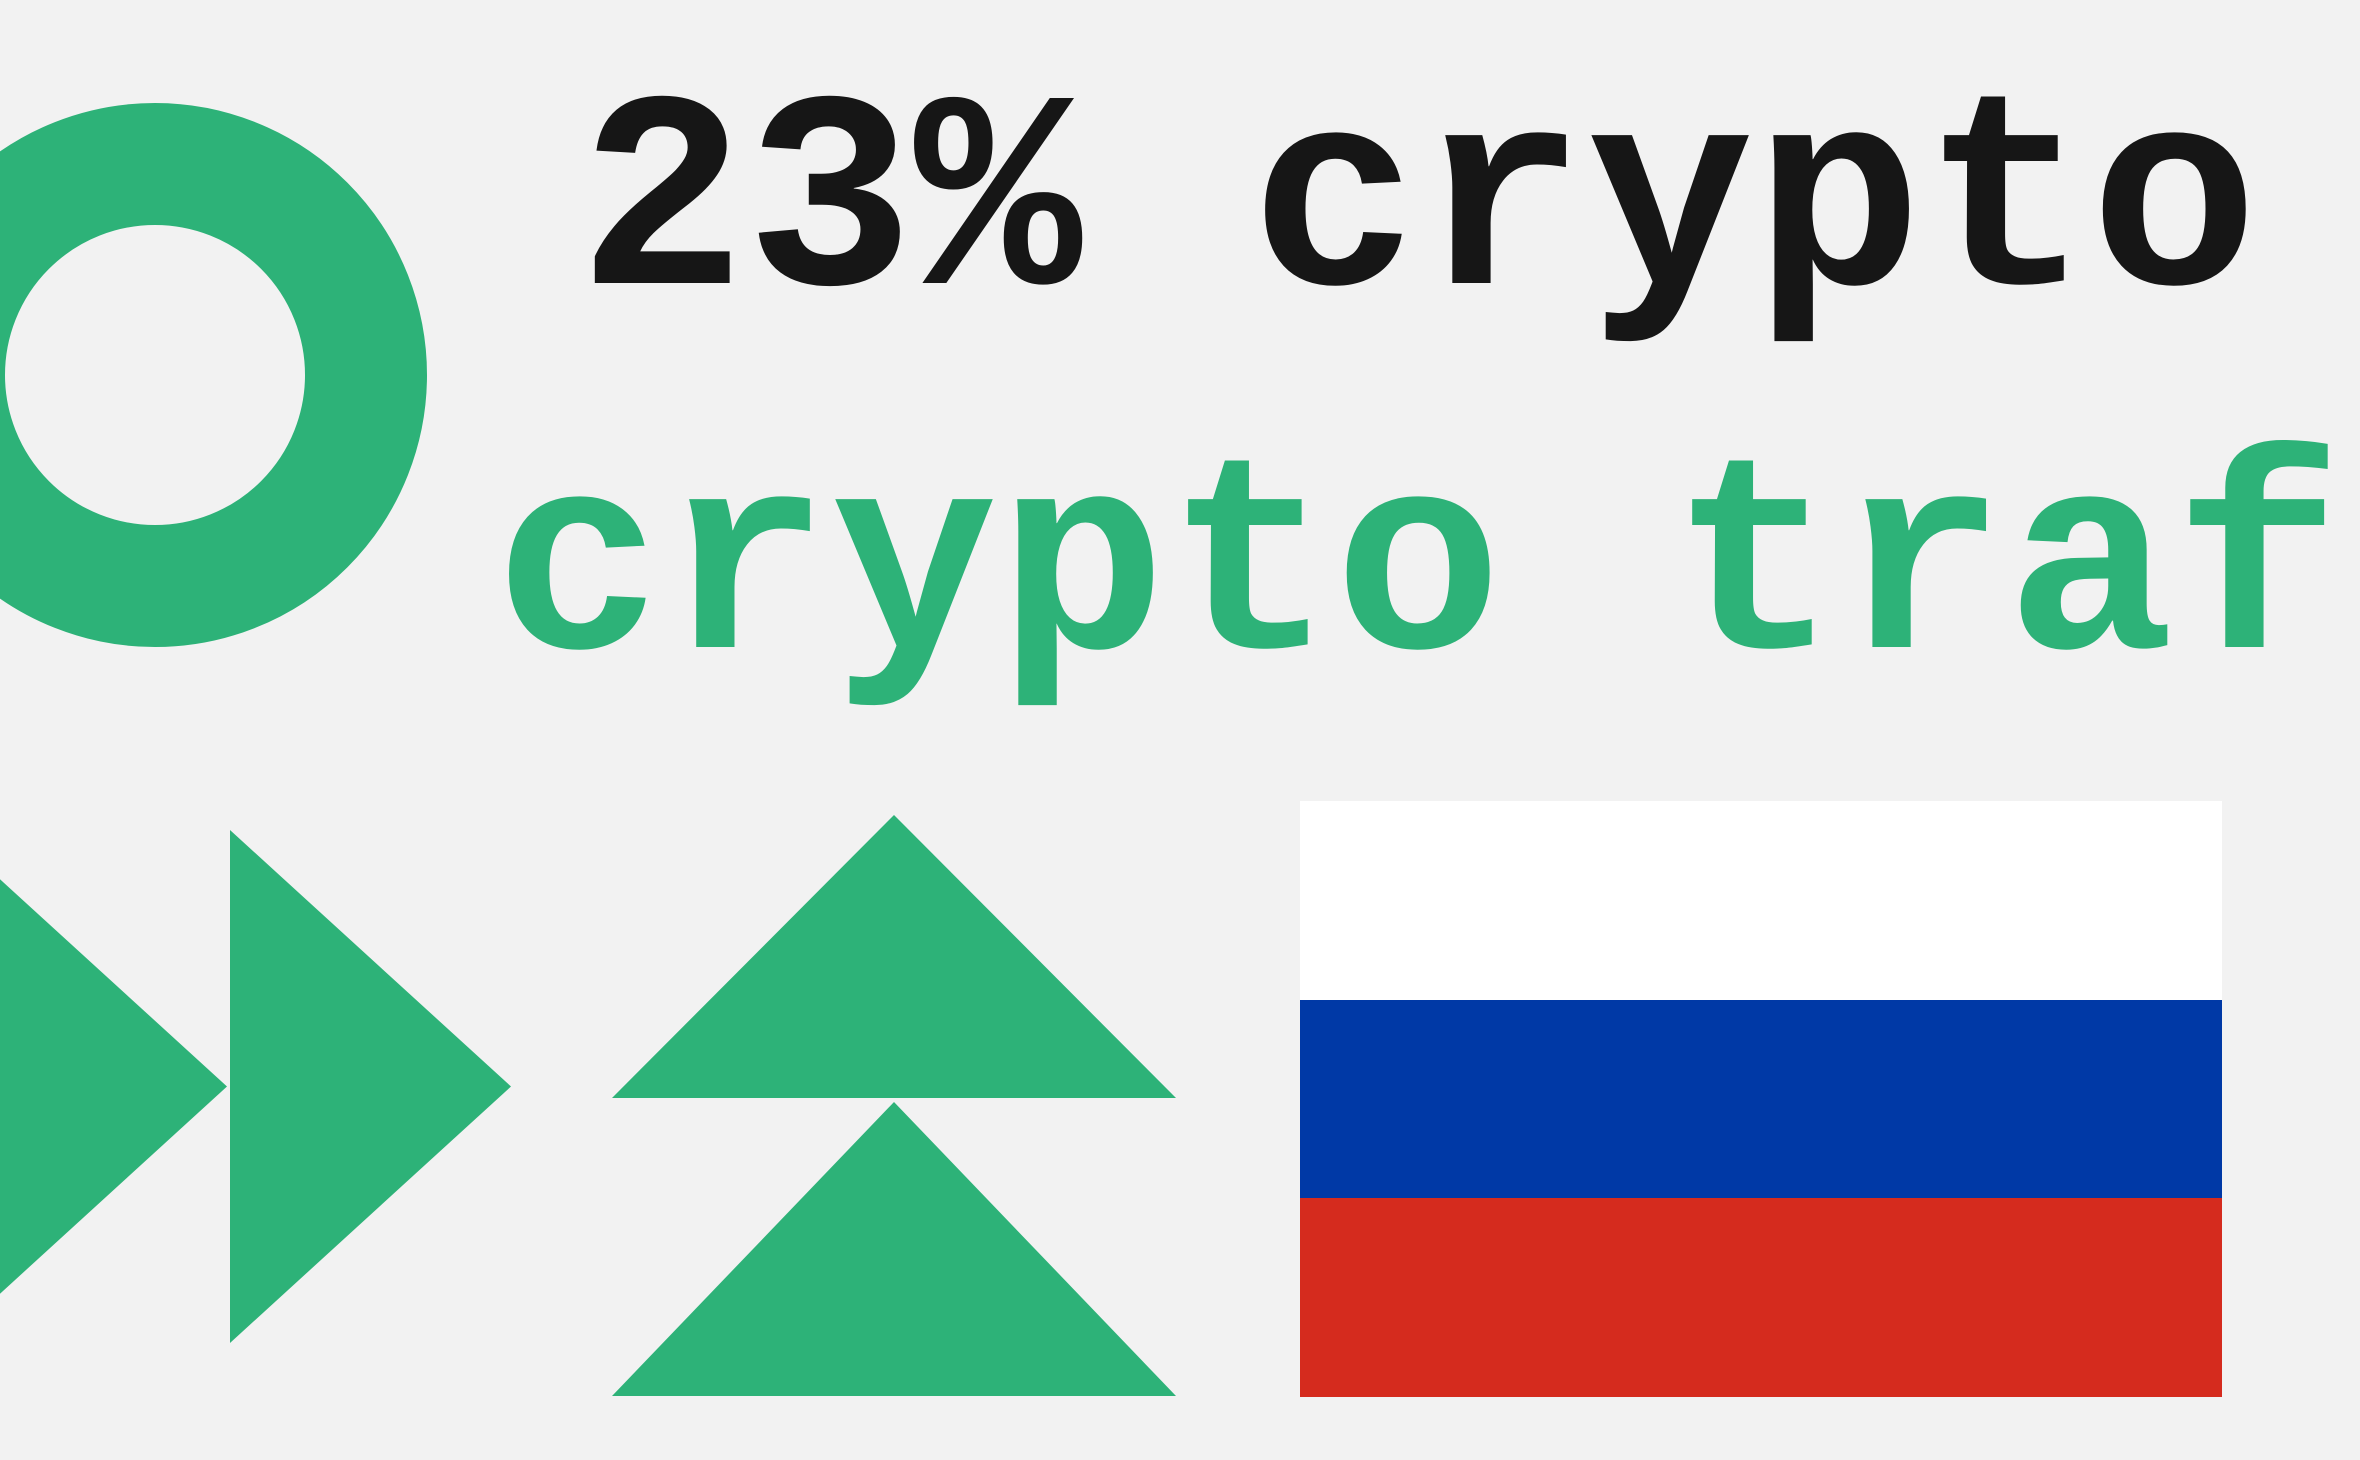  What do you see at coordinates (894, 956) in the screenshot?
I see `up-triangle-top` at bounding box center [894, 956].